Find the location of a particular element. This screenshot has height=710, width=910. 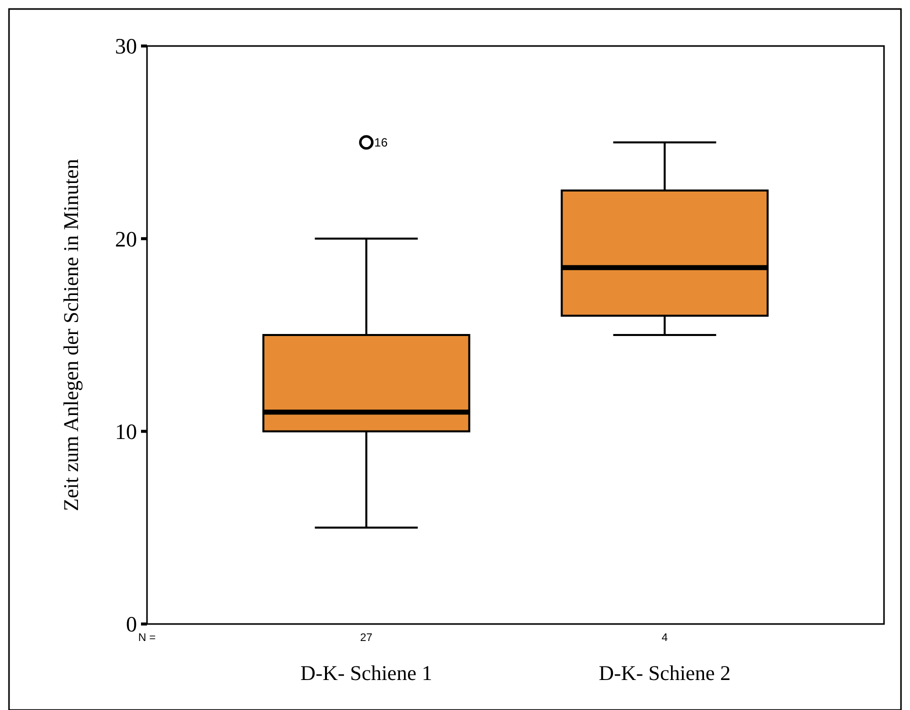

text: N = is located at coordinates (147, 638).